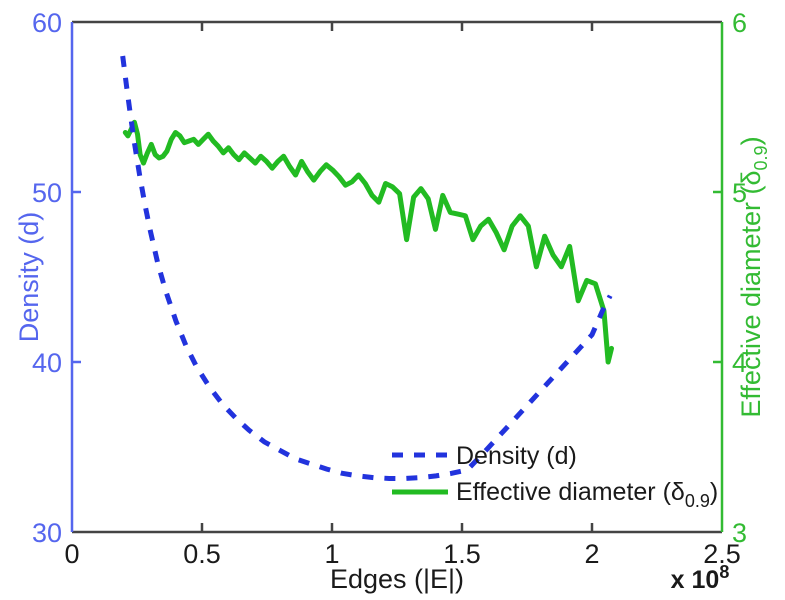  Describe the element at coordinates (47, 193) in the screenshot. I see `y-left-tick-label: 50` at that location.